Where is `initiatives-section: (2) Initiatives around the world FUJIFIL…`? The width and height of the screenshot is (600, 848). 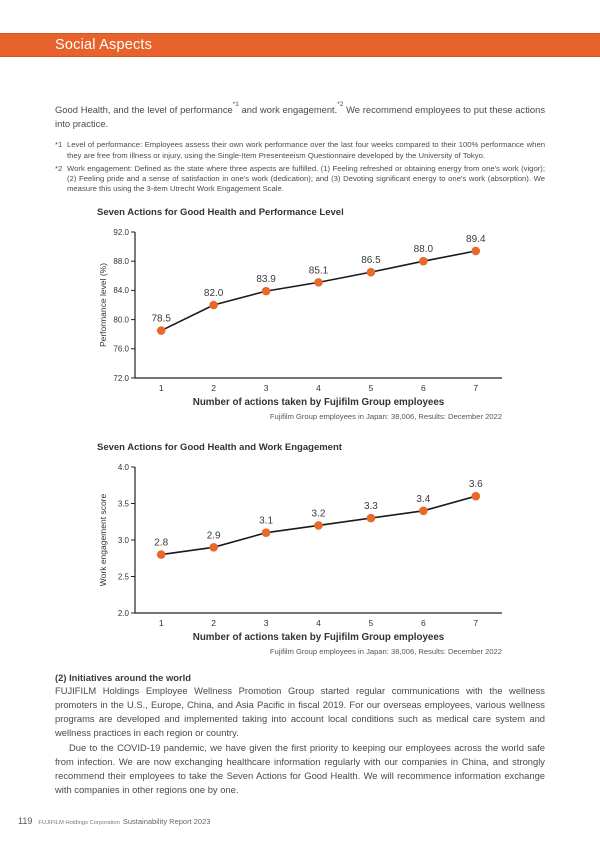
initiatives-section: (2) Initiatives around the world FUJIFIL… is located at coordinates (300, 734).